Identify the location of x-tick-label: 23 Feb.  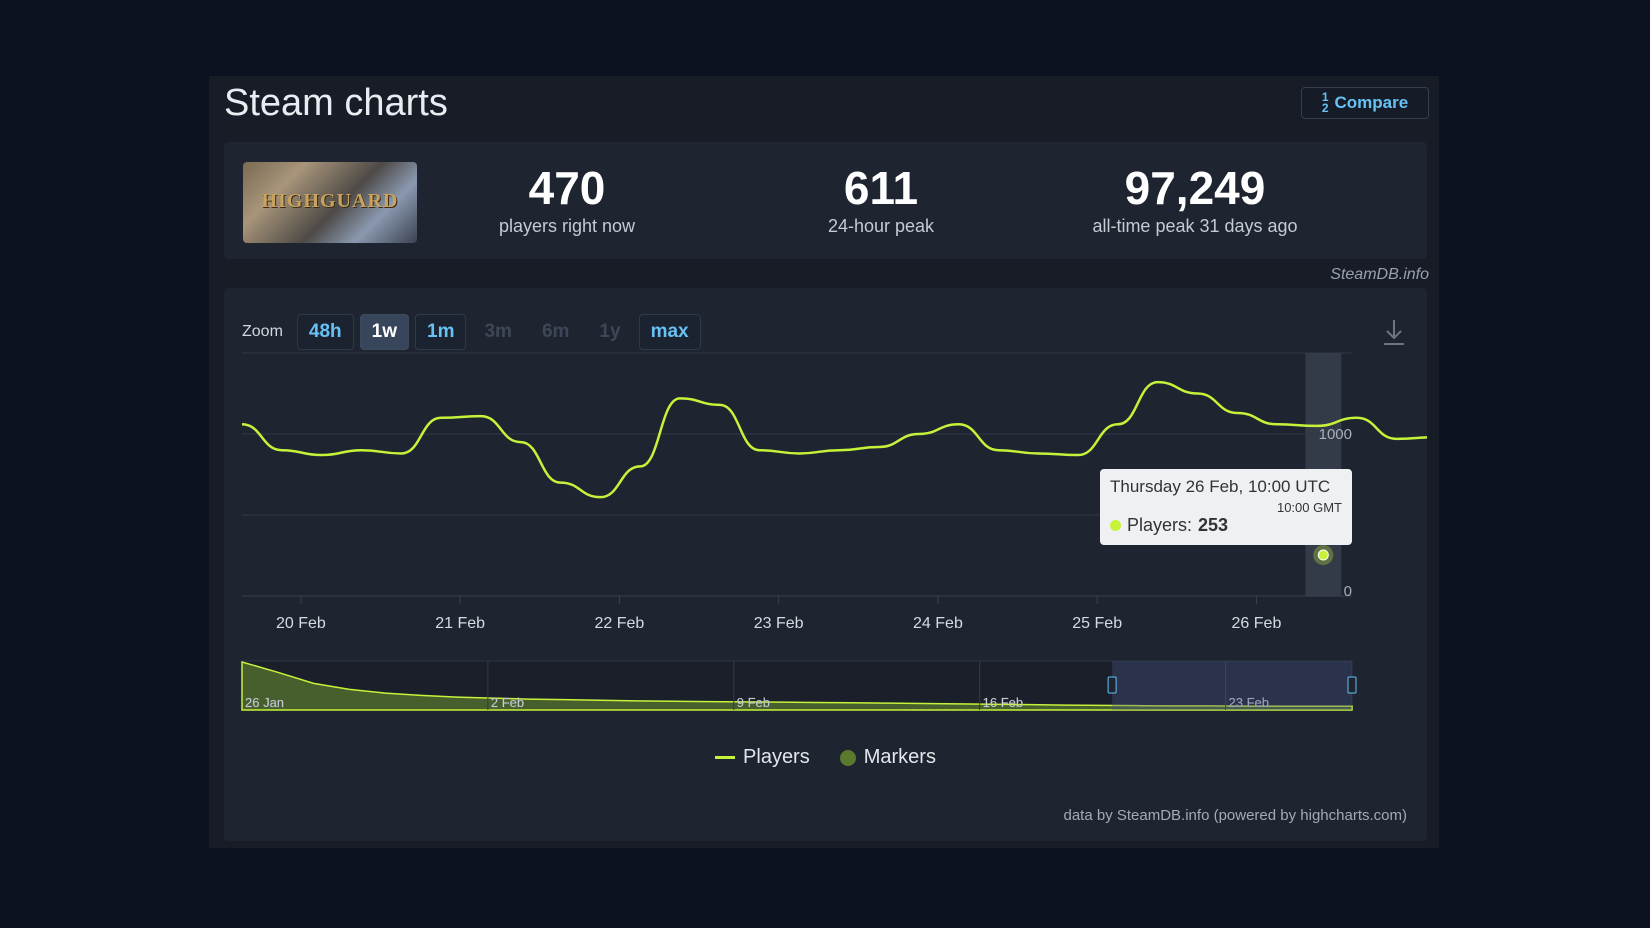
(779, 623).